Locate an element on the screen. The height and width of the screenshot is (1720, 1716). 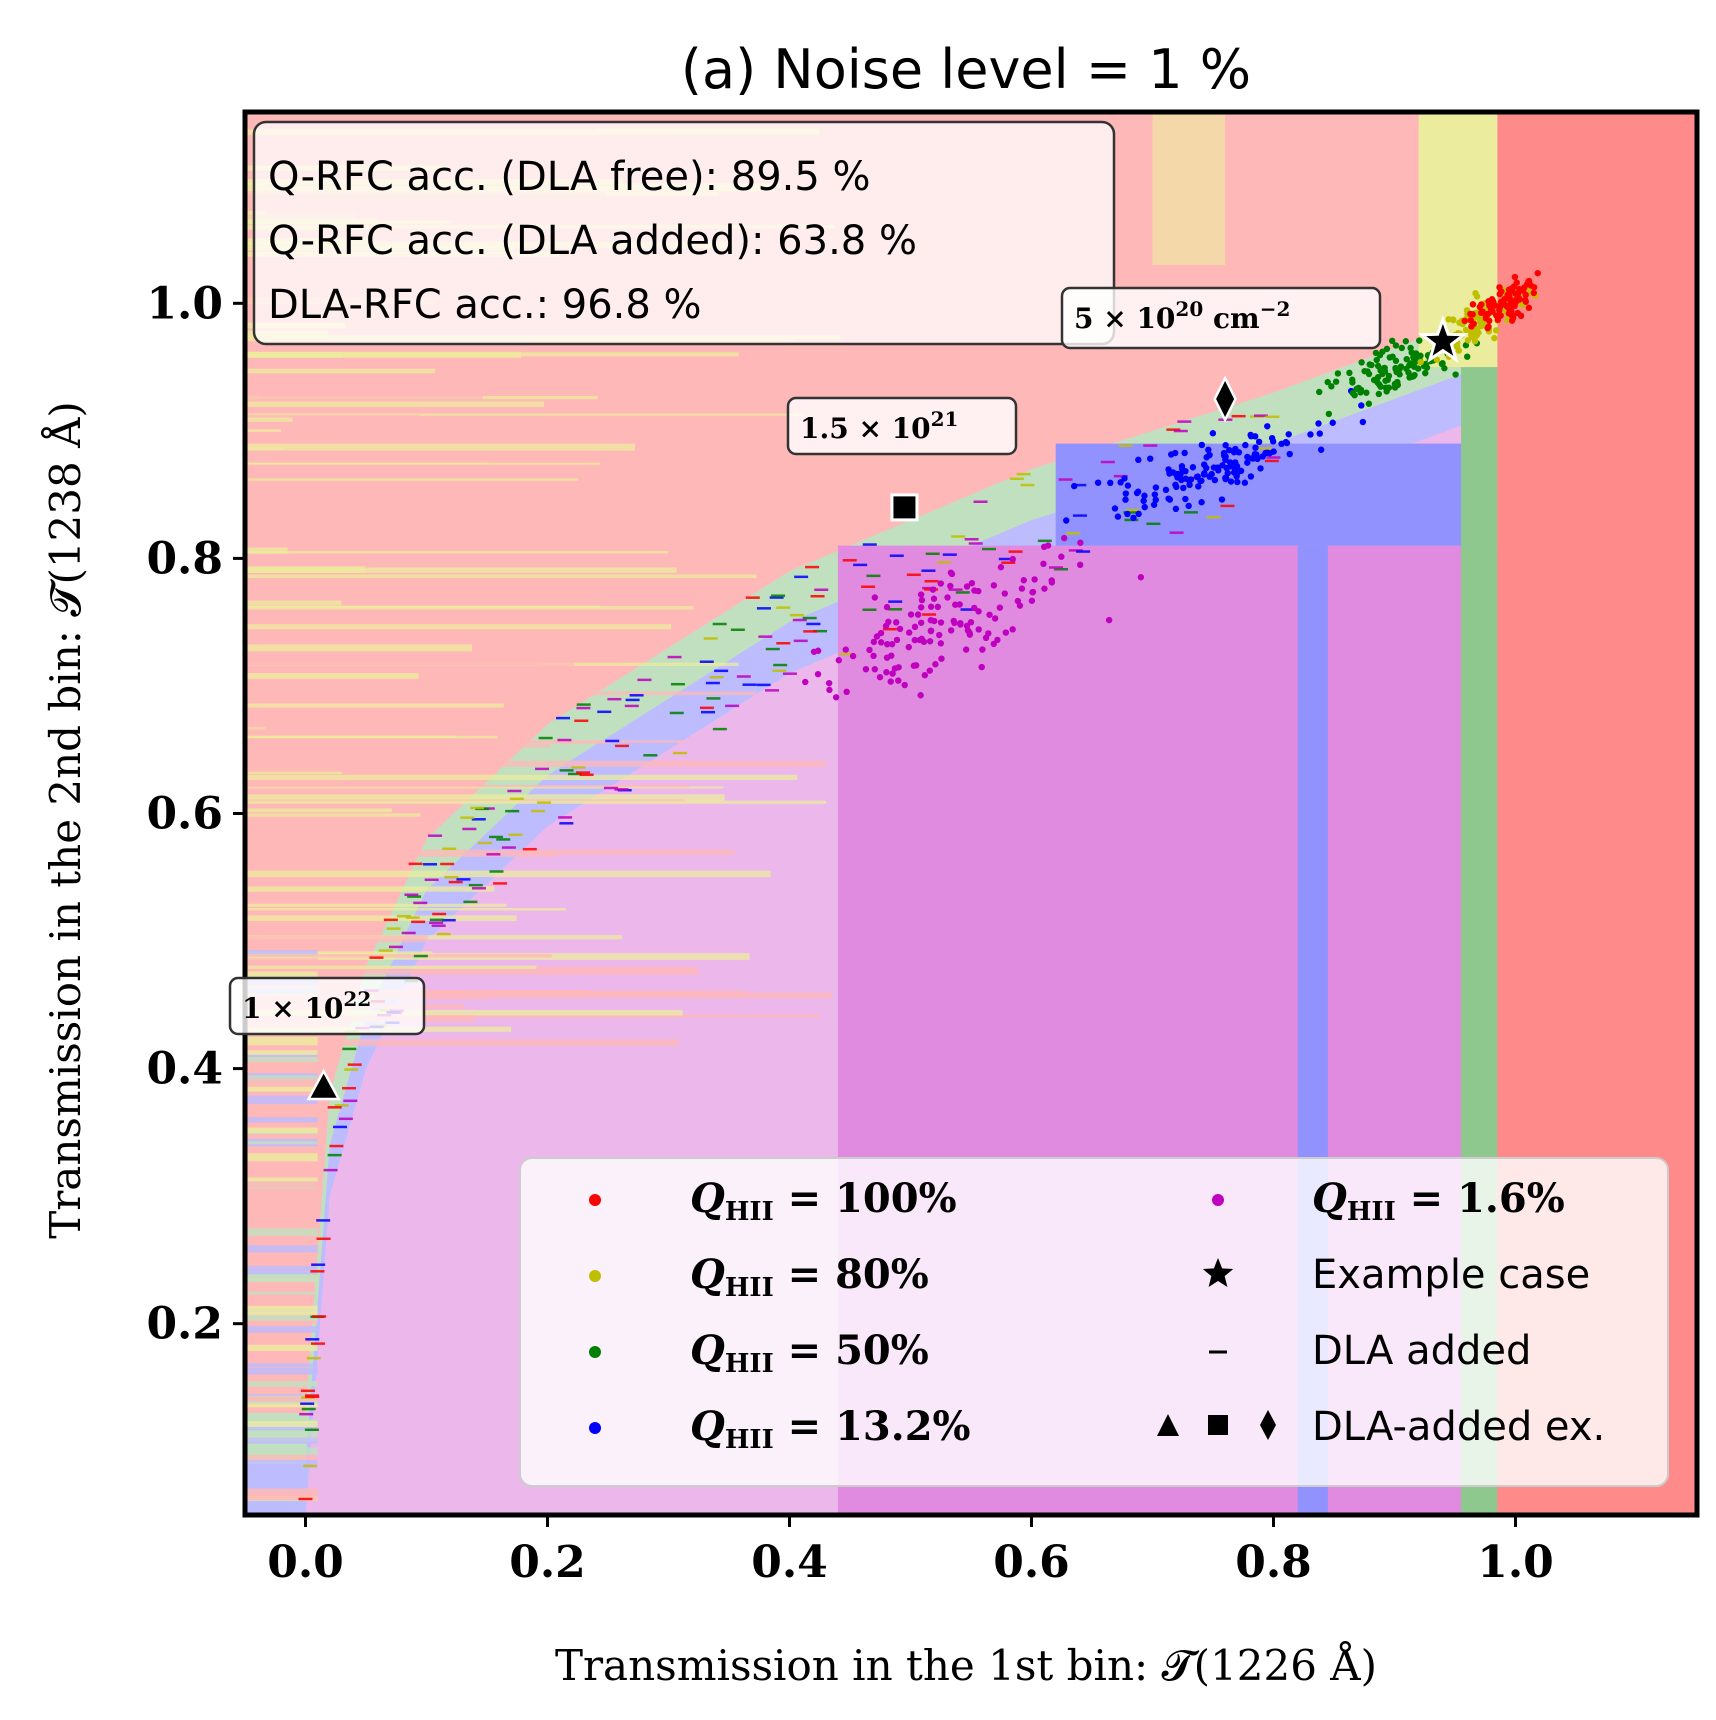
legend-diamond-icon is located at coordinates (1268, 1425).